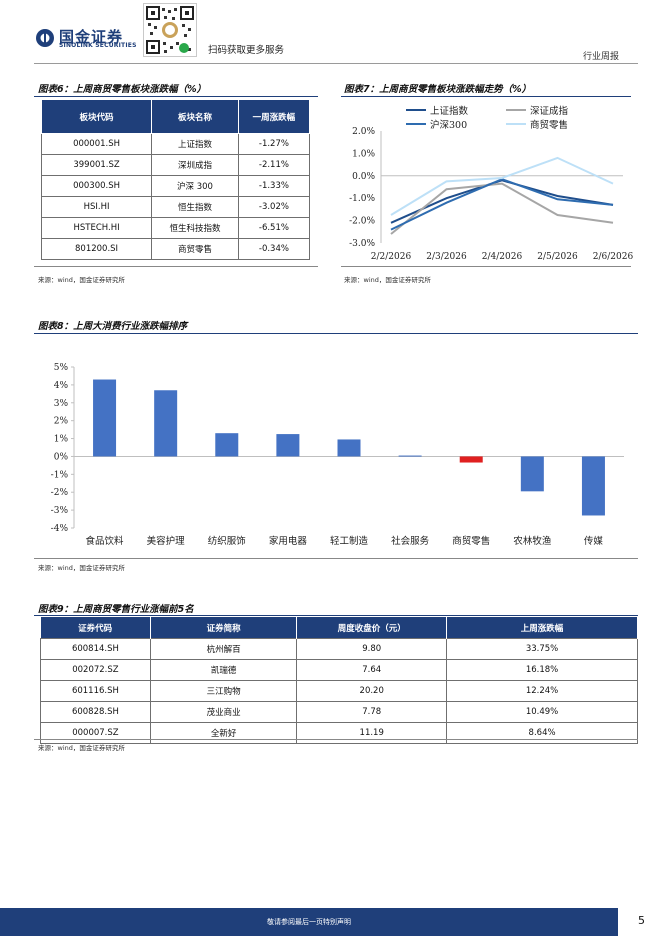  I want to click on legend-label: 商贸零售, so click(549, 125).